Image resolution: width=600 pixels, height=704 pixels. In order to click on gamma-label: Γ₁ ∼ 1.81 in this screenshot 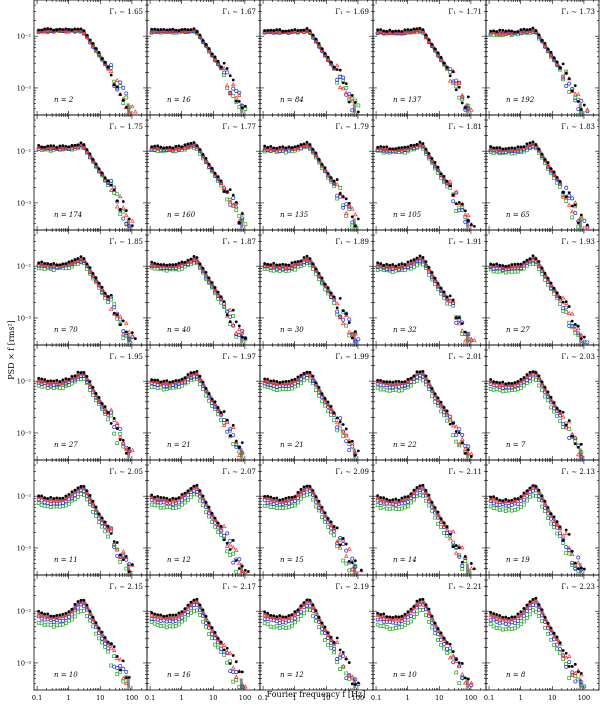, I will do `click(465, 127)`.